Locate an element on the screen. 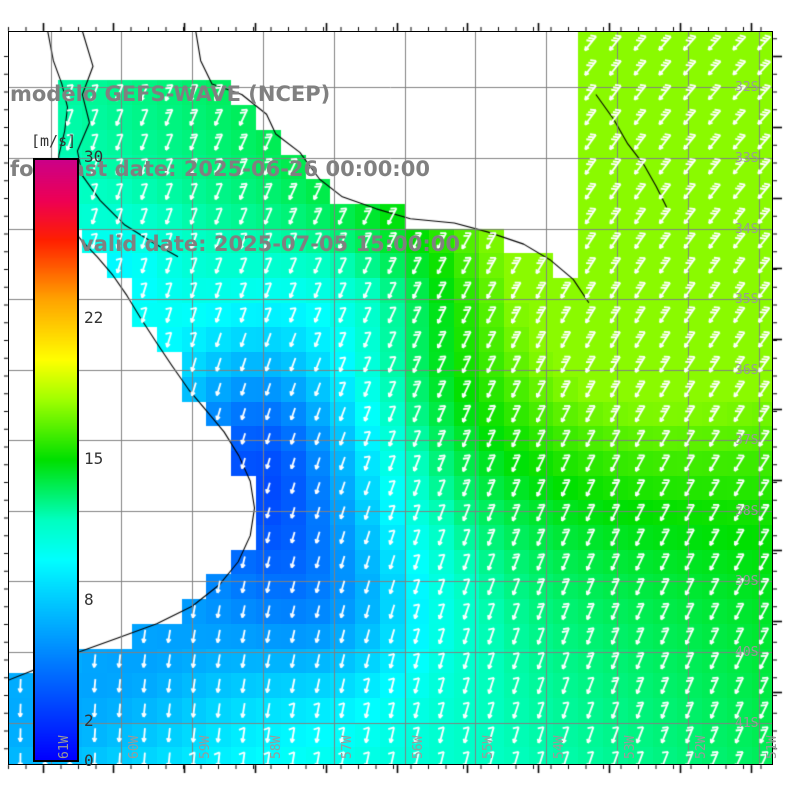 This screenshot has height=800, width=800. forecast-date: forecast date: 2025-06-26 00:00:00 is located at coordinates (220, 169).